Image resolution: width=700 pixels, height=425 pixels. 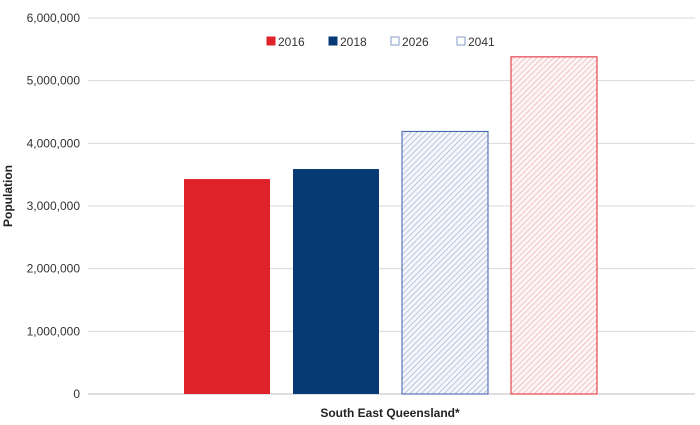 What do you see at coordinates (333, 41) in the screenshot?
I see `legend-swatch-2018` at bounding box center [333, 41].